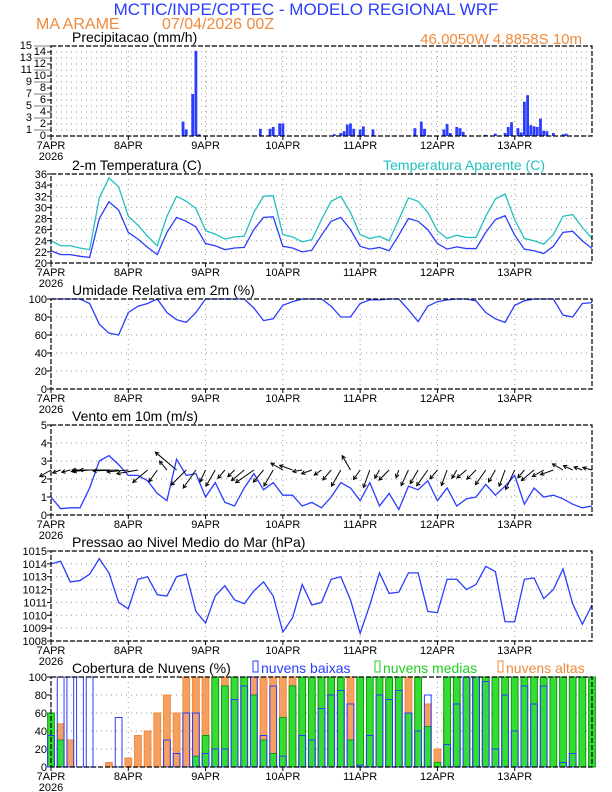  What do you see at coordinates (135, 416) in the screenshot?
I see `wind-title: Vento em 10m (m/s)` at bounding box center [135, 416].